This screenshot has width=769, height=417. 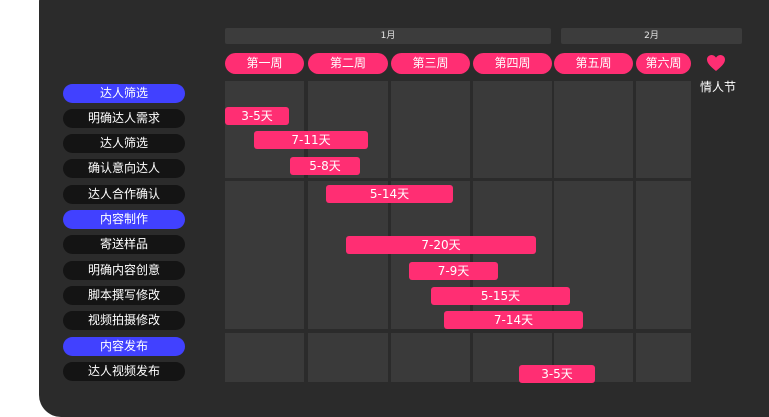 I want to click on task-label: 寄送样品, so click(x=124, y=244).